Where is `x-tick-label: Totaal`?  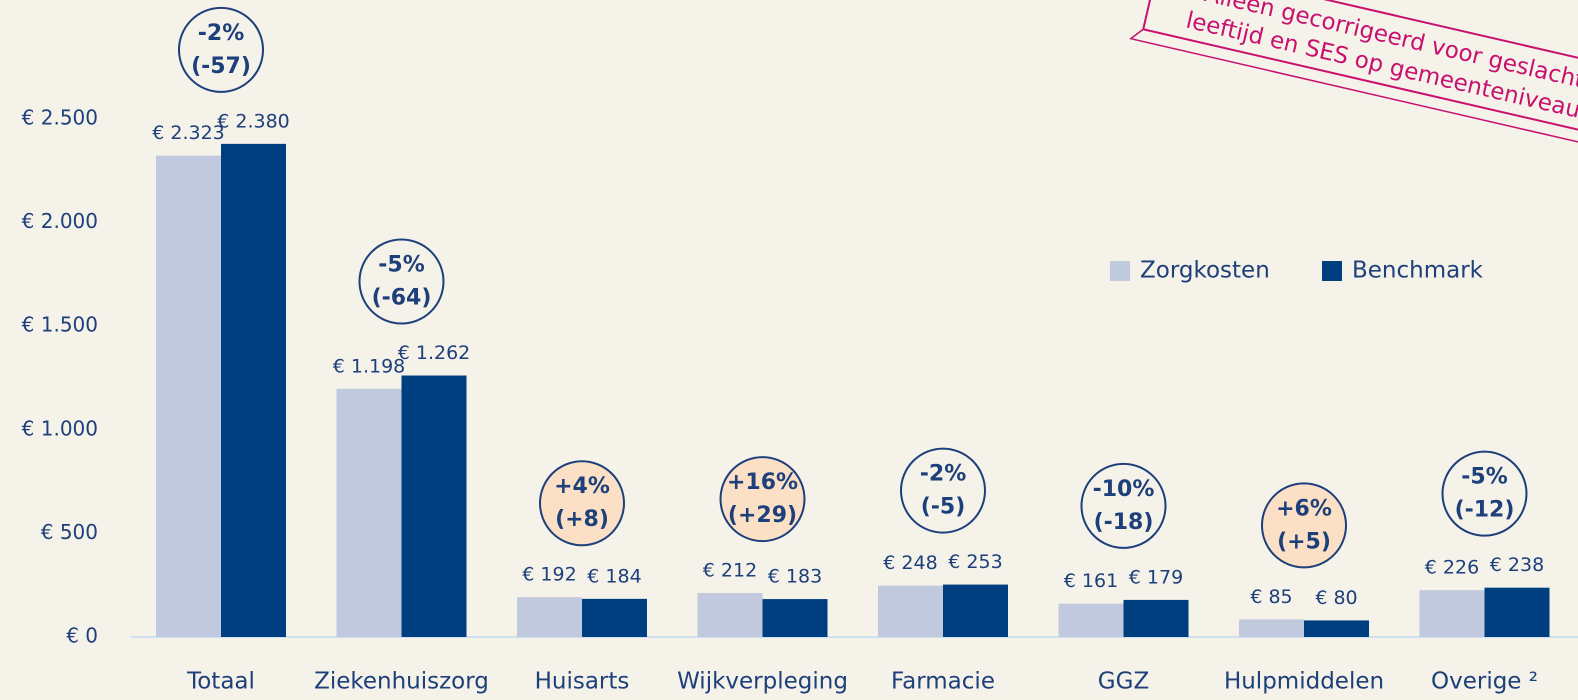 x-tick-label: Totaal is located at coordinates (220, 682).